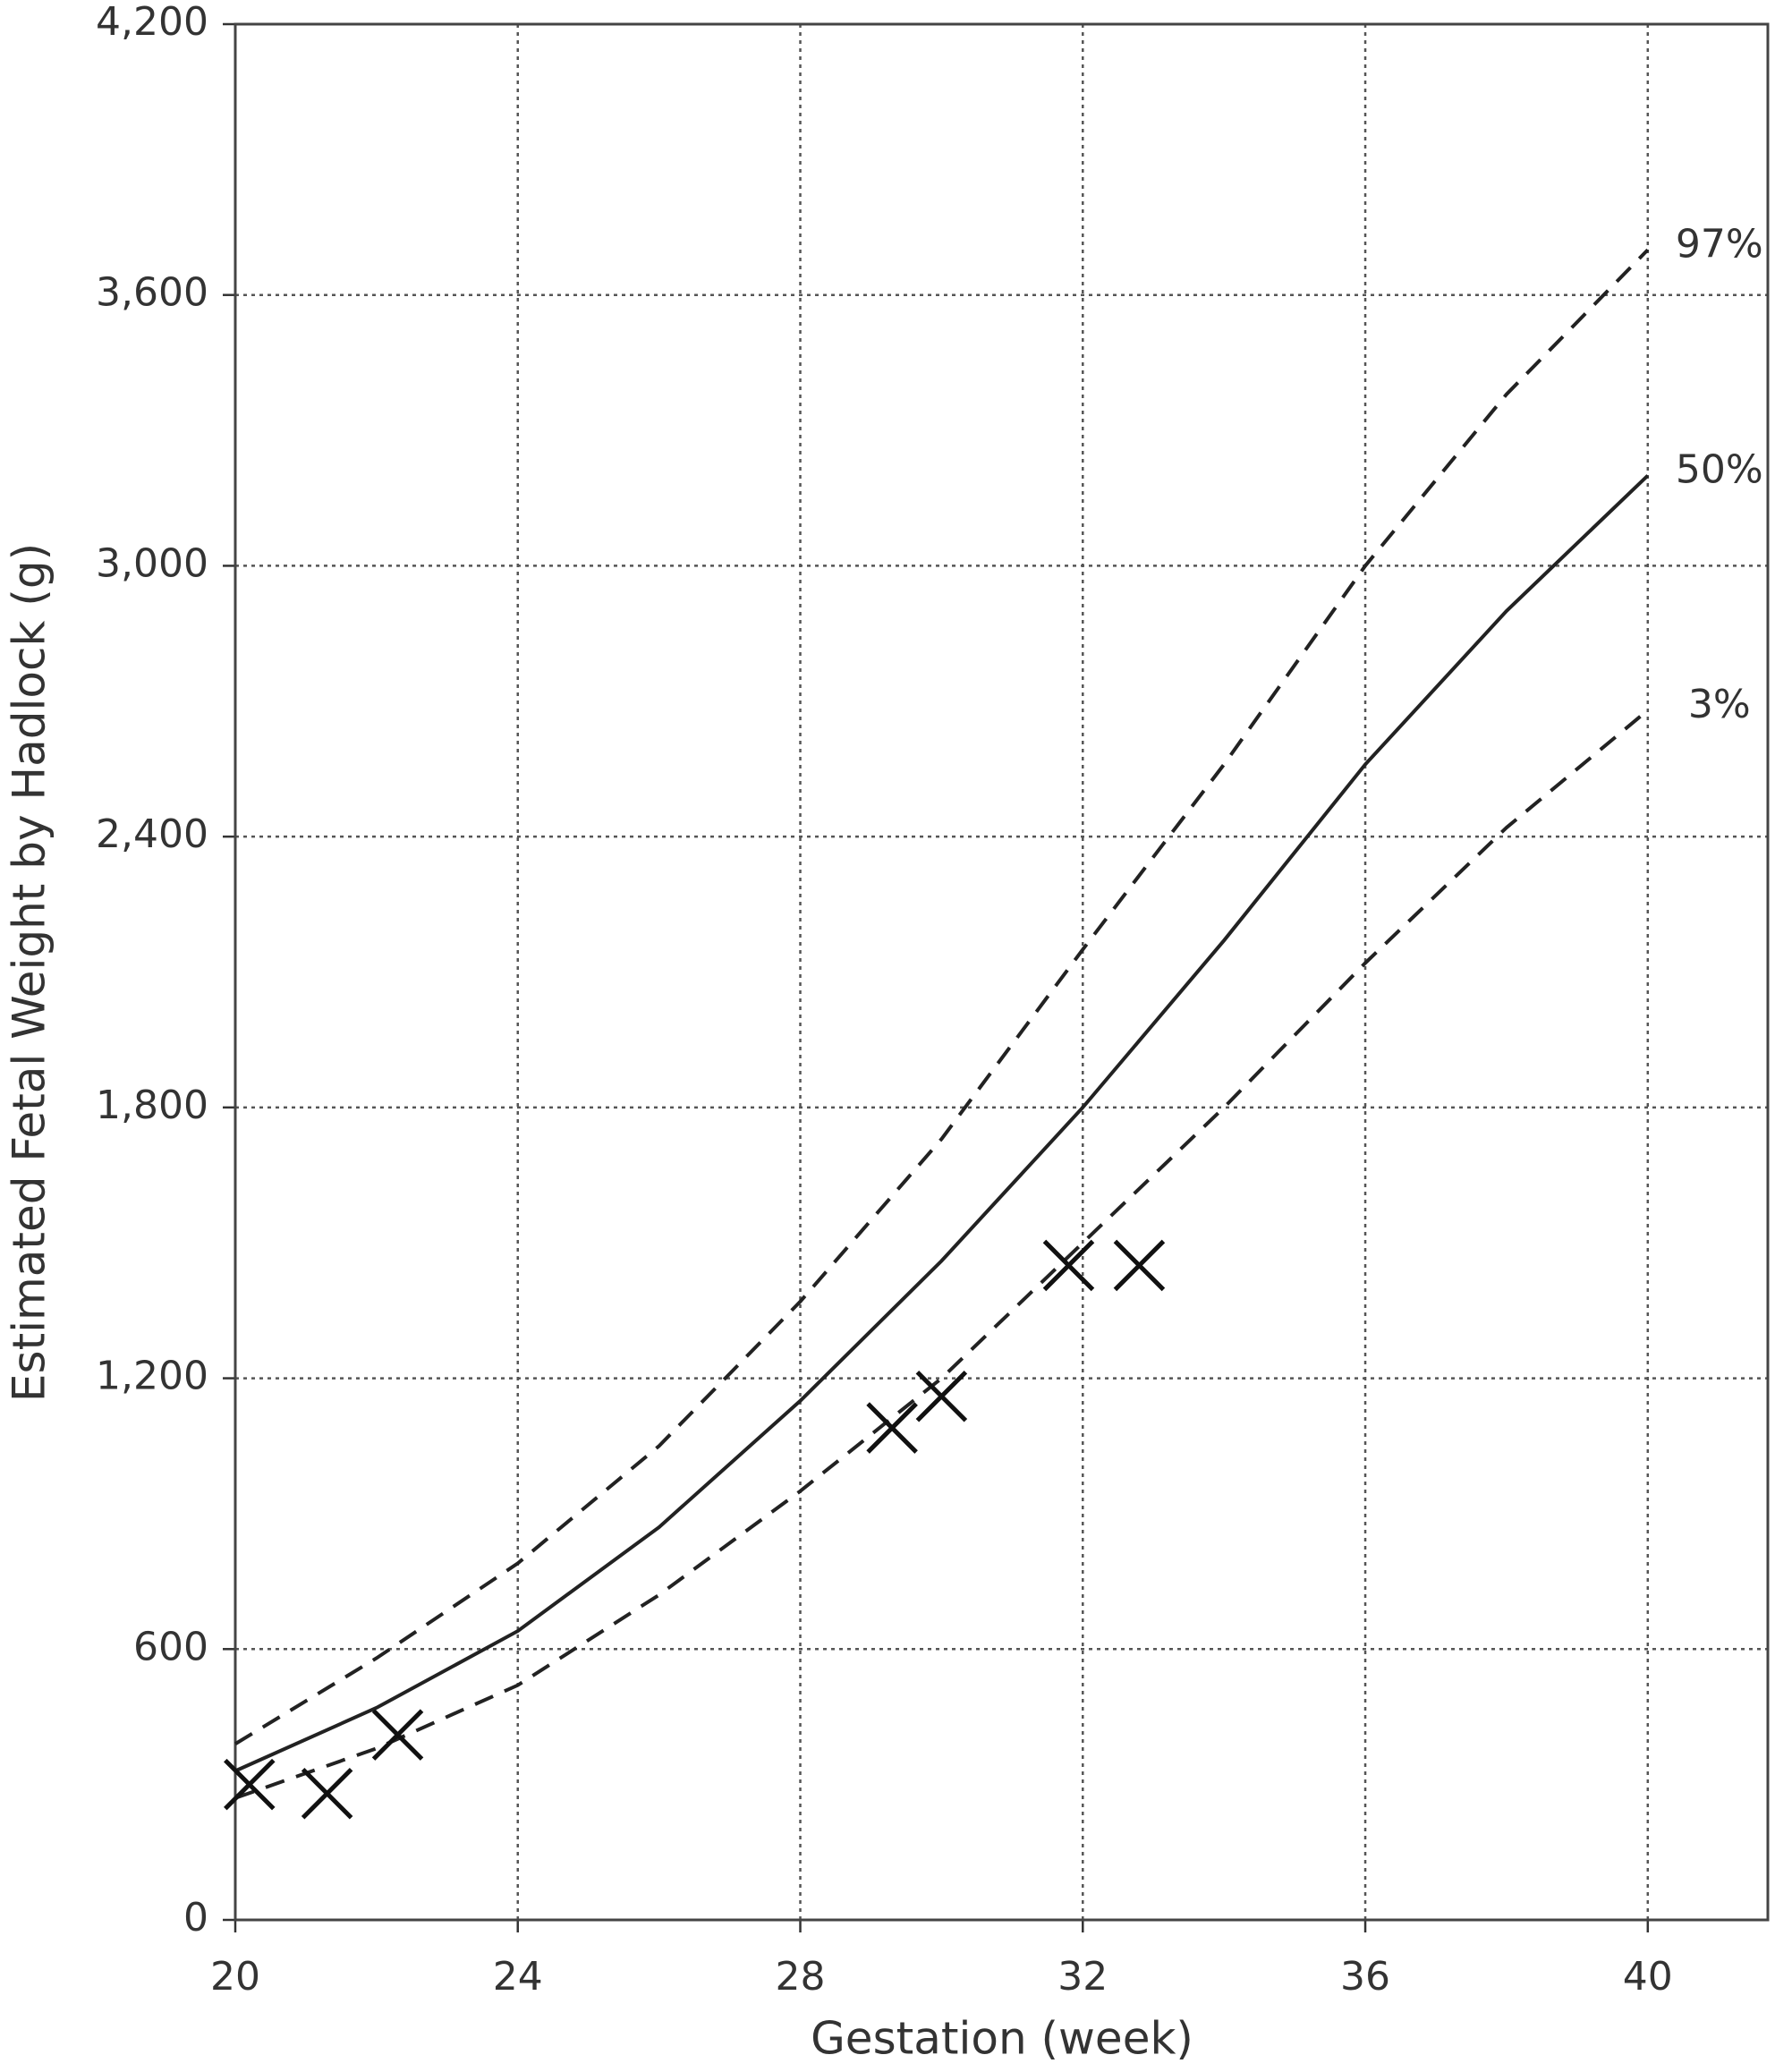 This screenshot has height=2072, width=1775. Describe the element at coordinates (1365, 1977) in the screenshot. I see `x-tick-label: 36` at that location.